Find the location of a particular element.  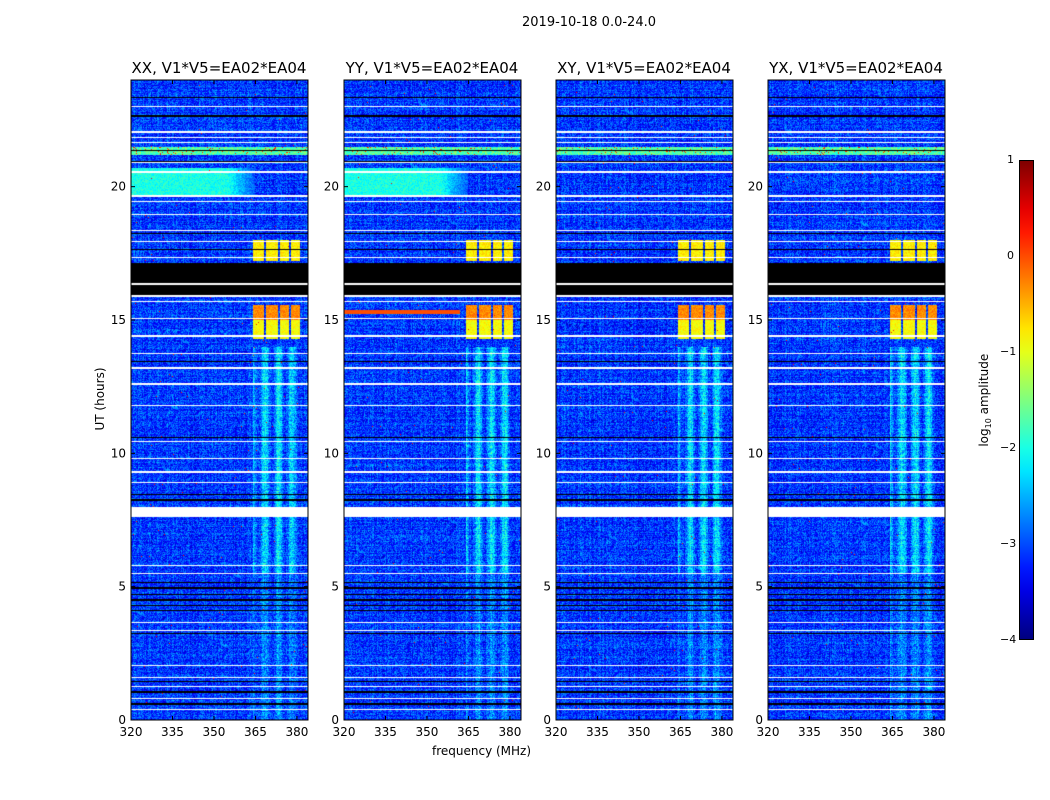

colorbar-label-sub: 10 is located at coordinates (989, 423).